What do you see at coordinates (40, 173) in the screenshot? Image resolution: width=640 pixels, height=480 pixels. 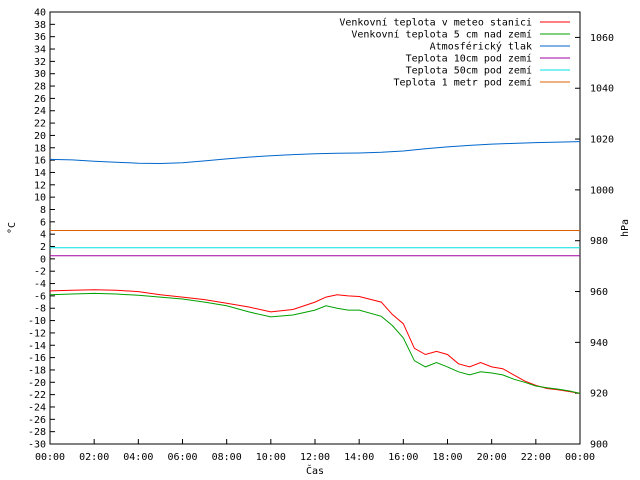 I see `y-tick-label: 14` at bounding box center [40, 173].